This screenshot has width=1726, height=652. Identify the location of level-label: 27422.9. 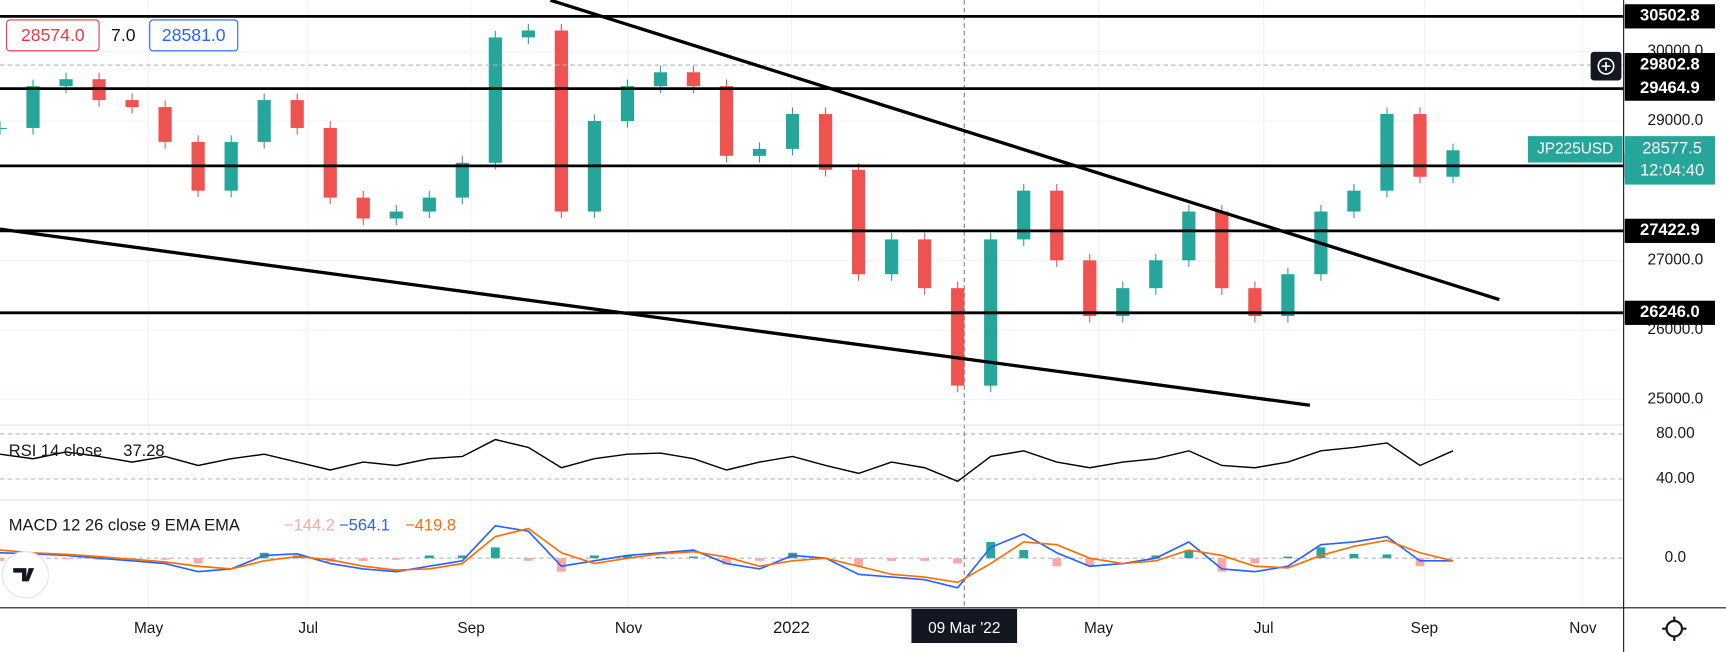
(1670, 230).